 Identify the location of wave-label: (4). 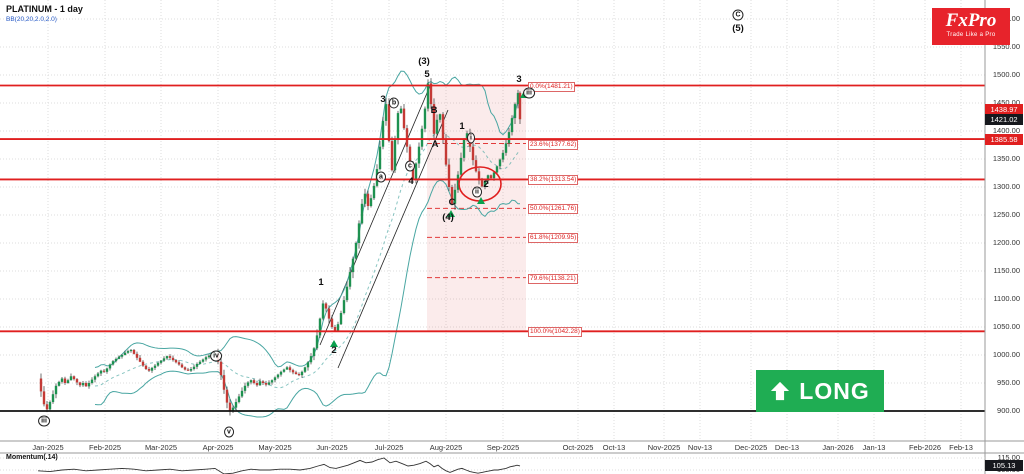
(448, 217).